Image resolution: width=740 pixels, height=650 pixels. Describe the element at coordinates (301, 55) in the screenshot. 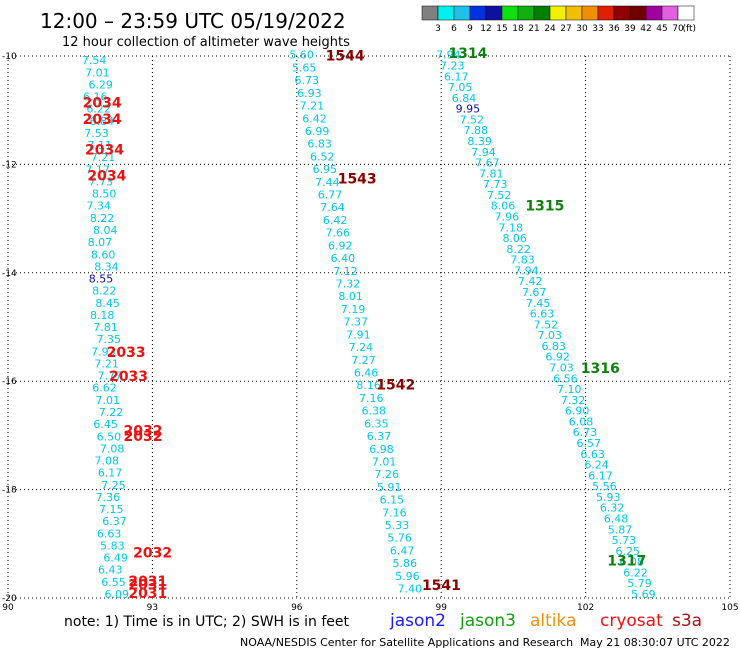

I see `swh-value: 5.60` at that location.